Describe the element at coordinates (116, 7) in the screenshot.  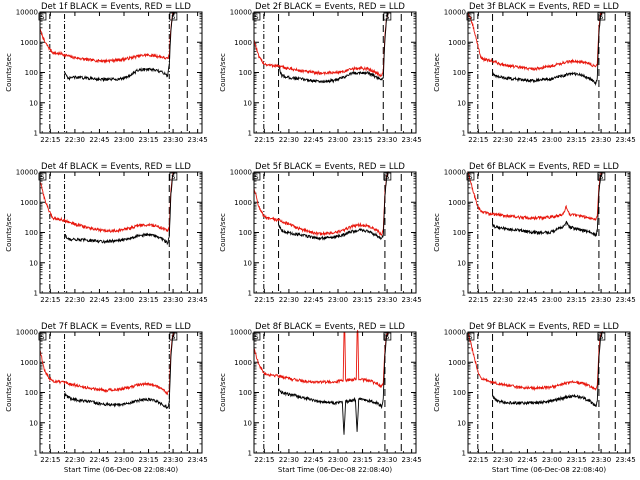
I see `panel-title: Det 1f BLACK = Events, RED = LLD` at that location.